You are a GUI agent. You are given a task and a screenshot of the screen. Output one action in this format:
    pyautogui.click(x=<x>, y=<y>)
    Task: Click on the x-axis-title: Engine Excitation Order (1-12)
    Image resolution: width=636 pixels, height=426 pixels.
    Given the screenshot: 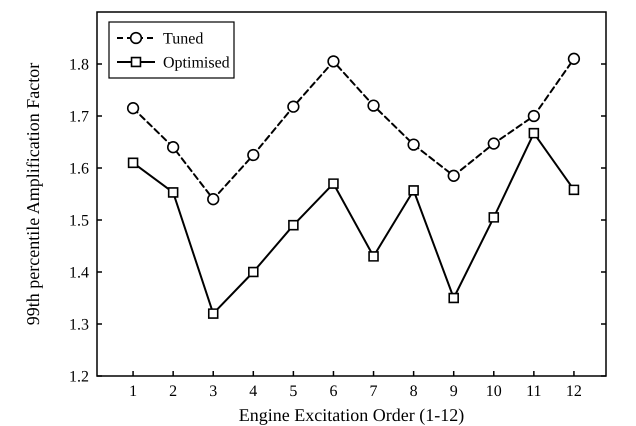 What is the action you would take?
    pyautogui.click(x=351, y=415)
    